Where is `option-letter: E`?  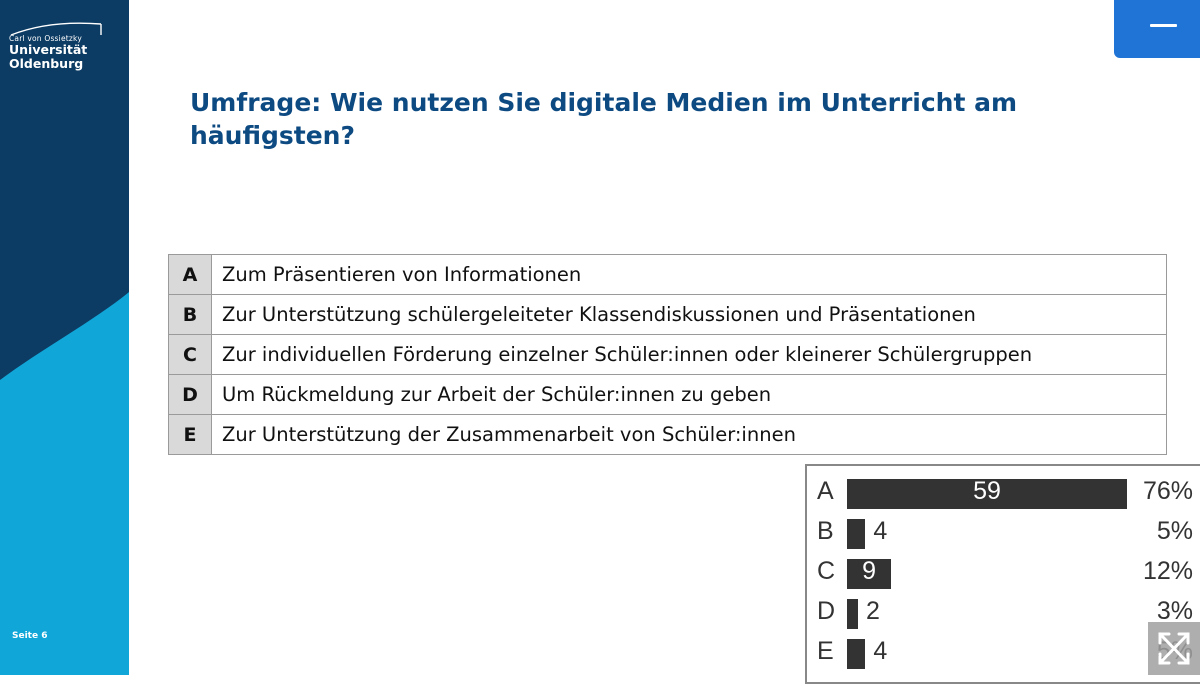
option-letter: E is located at coordinates (190, 434).